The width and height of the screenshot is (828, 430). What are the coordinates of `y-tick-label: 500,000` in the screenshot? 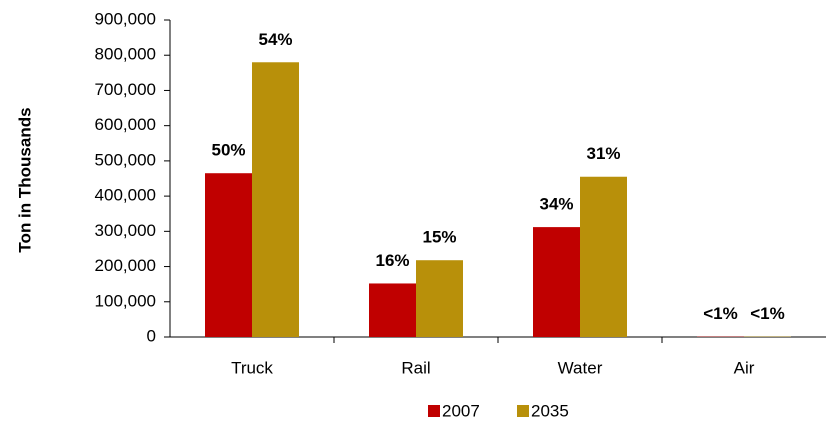 It's located at (125, 159).